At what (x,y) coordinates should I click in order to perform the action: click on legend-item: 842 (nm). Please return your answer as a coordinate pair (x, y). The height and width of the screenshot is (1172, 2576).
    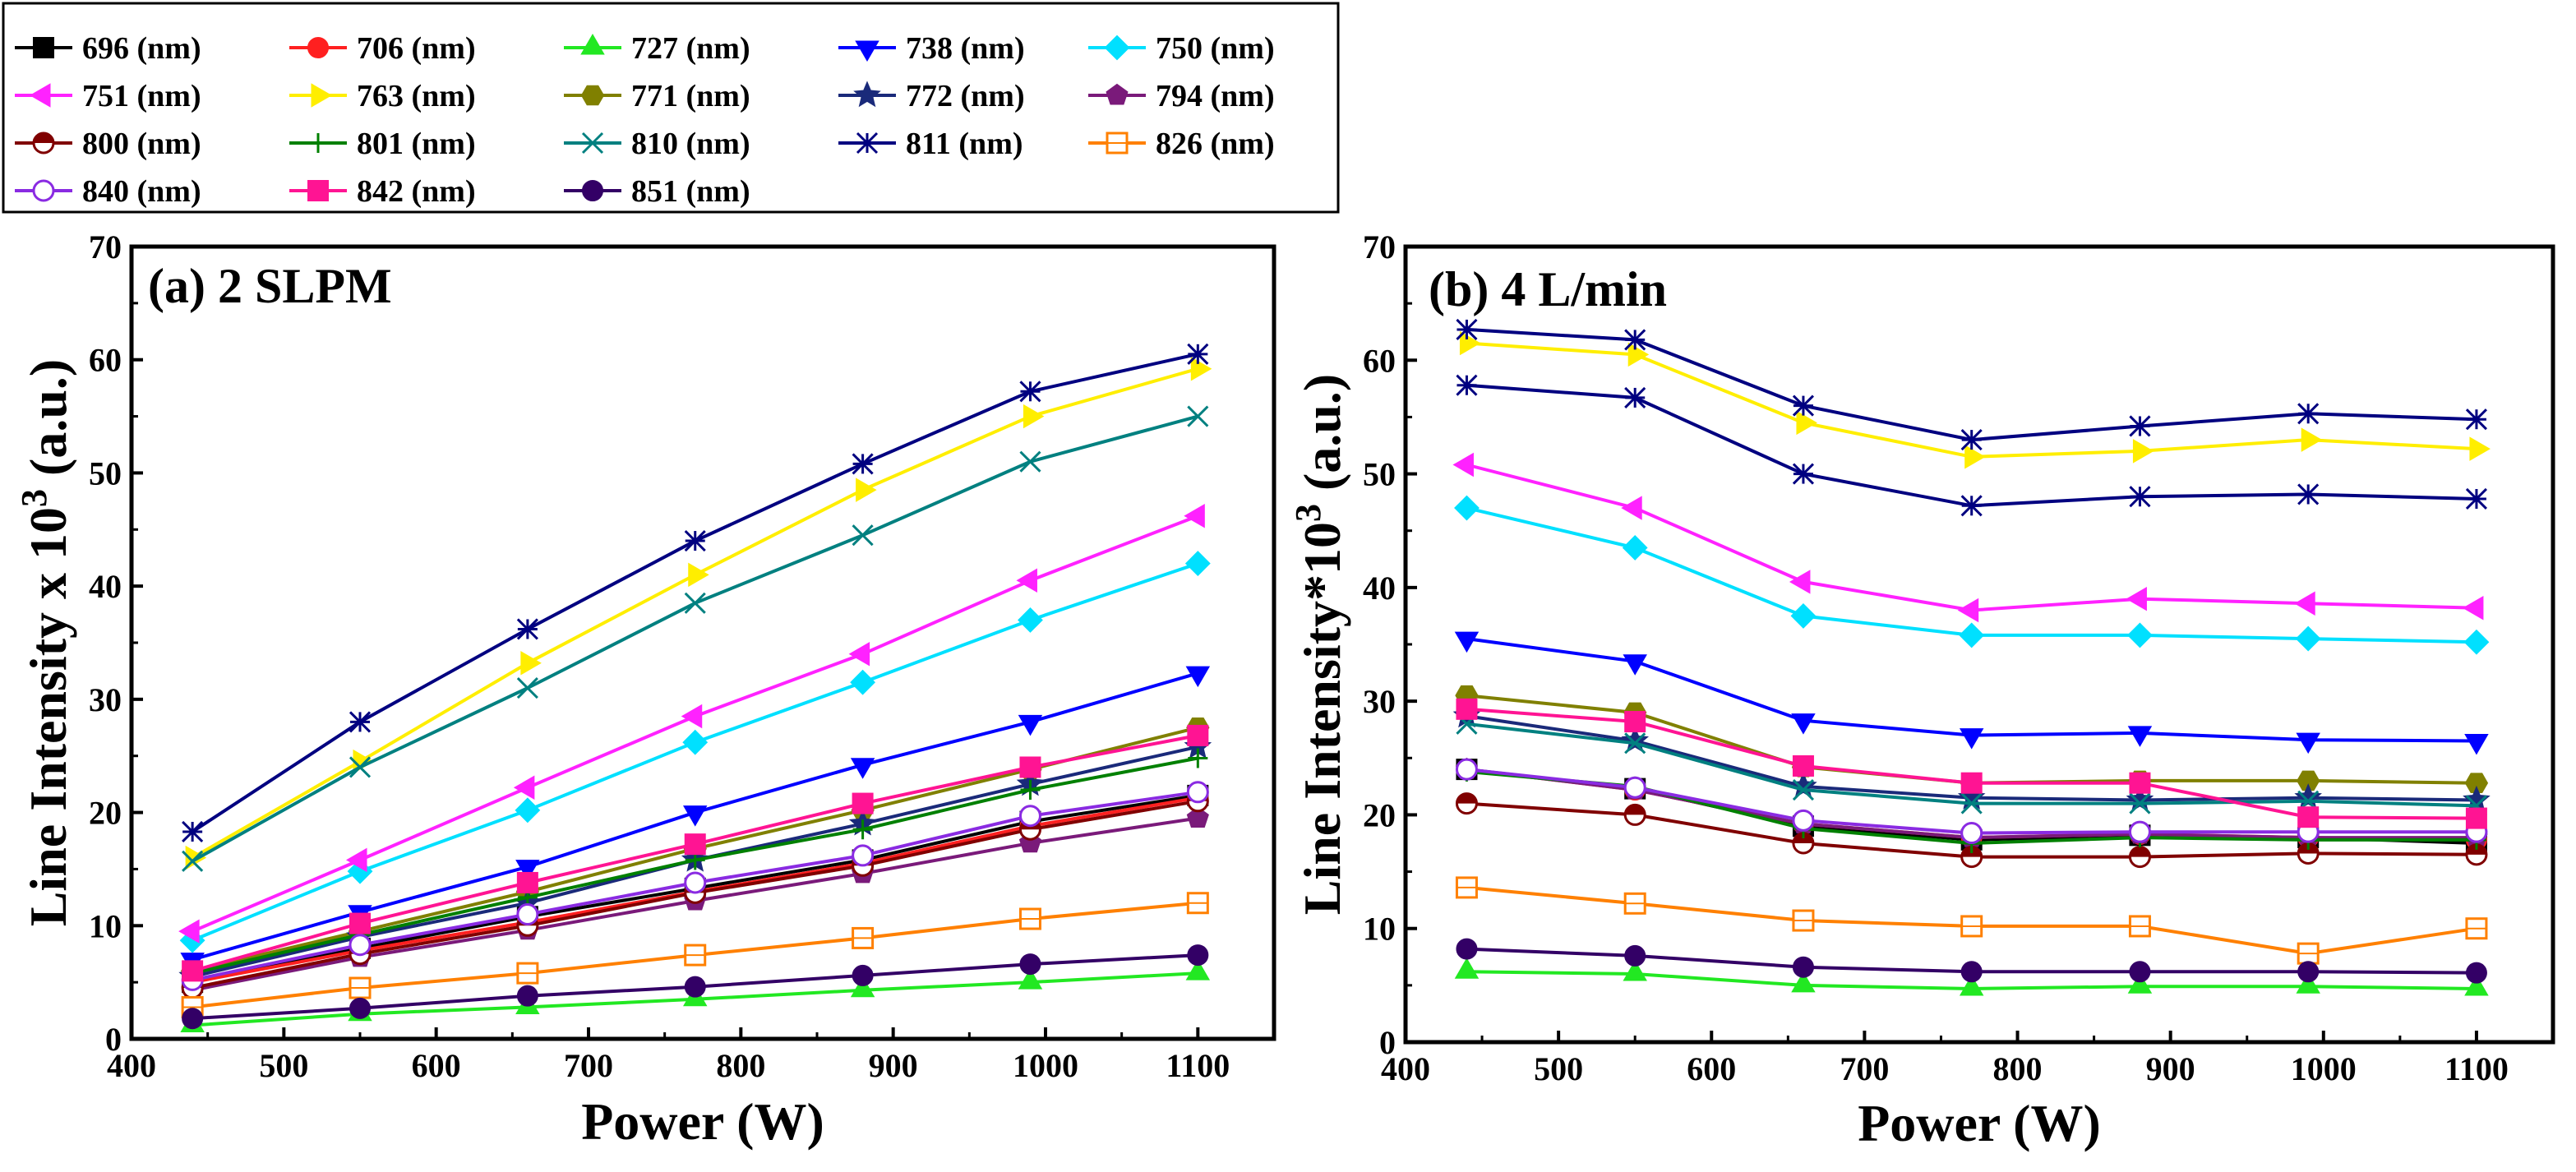
    Looking at the image, I should click on (382, 191).